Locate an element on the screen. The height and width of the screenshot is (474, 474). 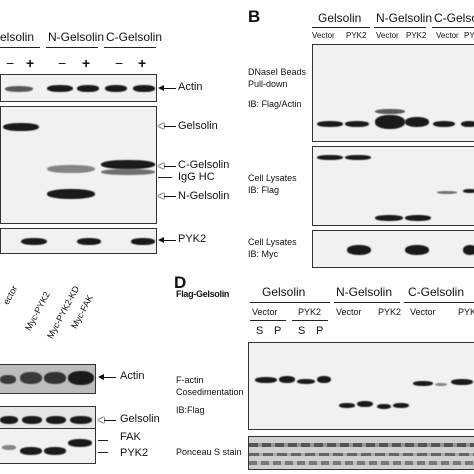
d-group-gelsolin: Gelsolin is located at coordinates (284, 292).